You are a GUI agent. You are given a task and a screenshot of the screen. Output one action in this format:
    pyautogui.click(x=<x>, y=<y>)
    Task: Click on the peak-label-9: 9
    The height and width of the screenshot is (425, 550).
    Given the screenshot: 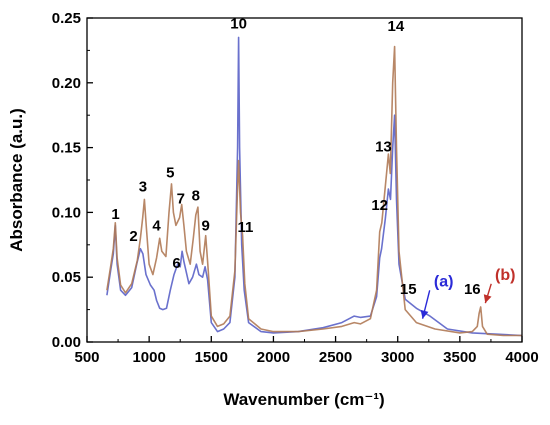 What is the action you would take?
    pyautogui.click(x=206, y=226)
    